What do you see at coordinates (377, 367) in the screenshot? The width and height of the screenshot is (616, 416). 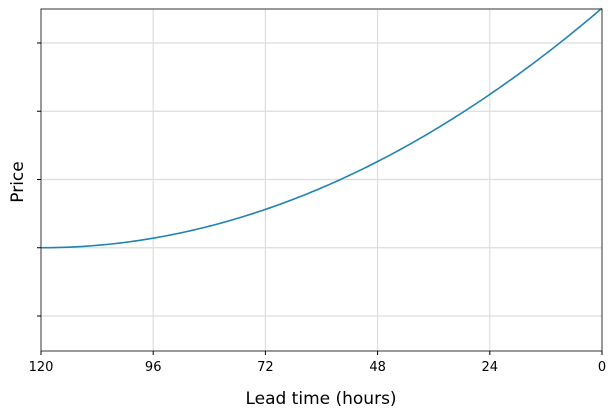 I see `x-tick-label: 48` at bounding box center [377, 367].